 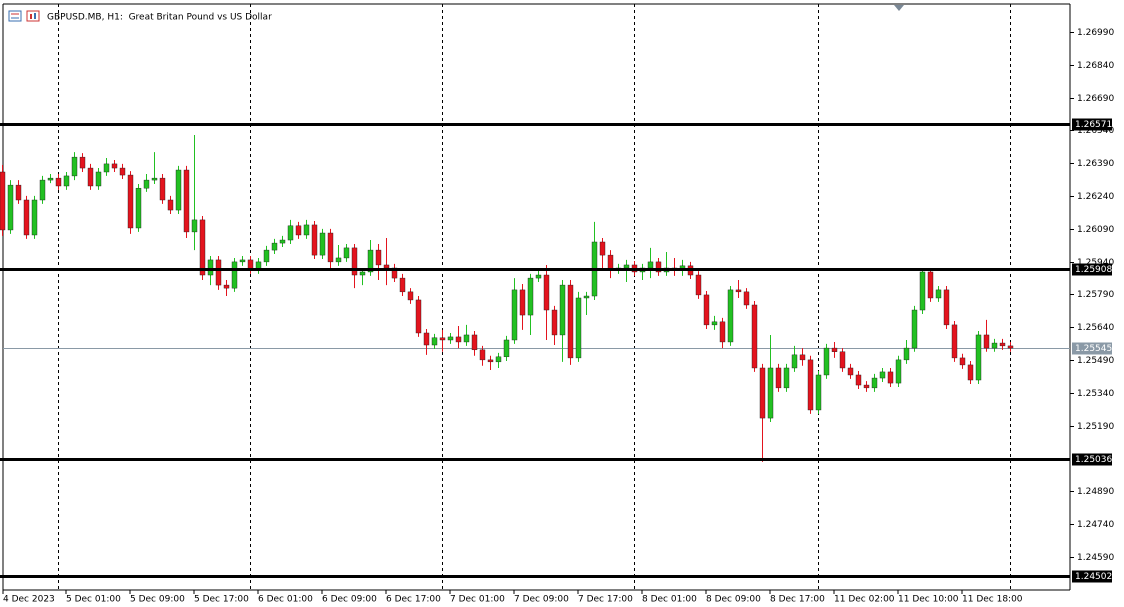 I want to click on x-tick-label: 5 Dec 01:00, so click(x=93, y=600).